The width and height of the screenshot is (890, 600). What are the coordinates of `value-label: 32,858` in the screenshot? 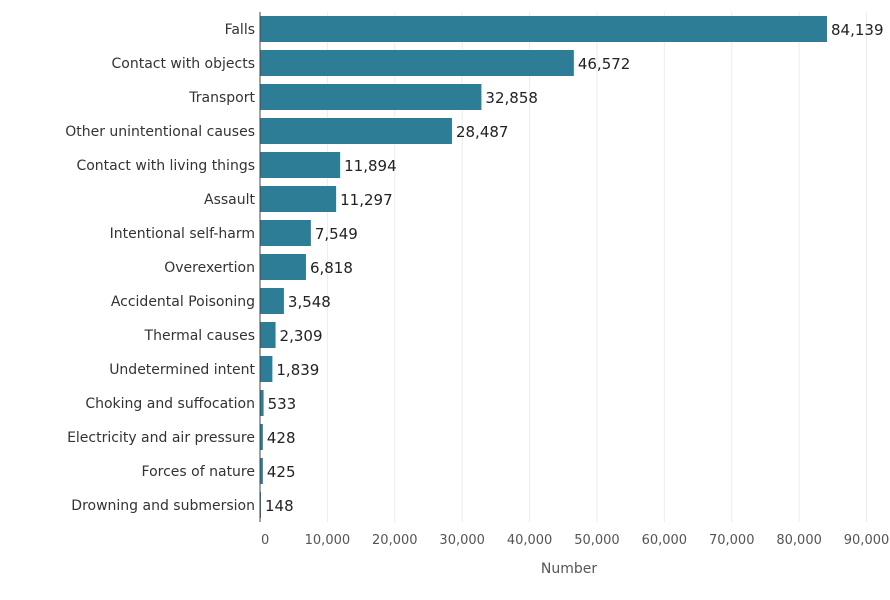 It's located at (511, 98).